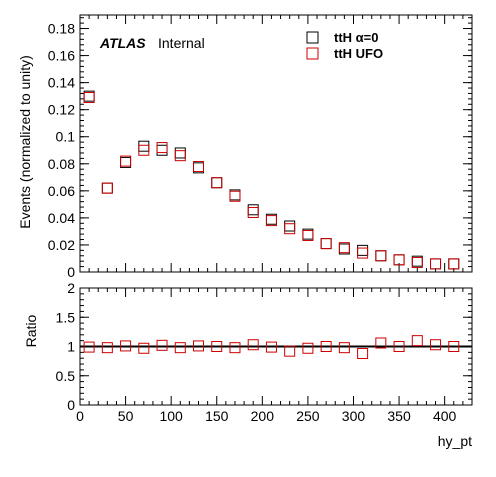 This screenshot has height=477, width=496. I want to click on y-tick-label: 0.1, so click(66, 137).